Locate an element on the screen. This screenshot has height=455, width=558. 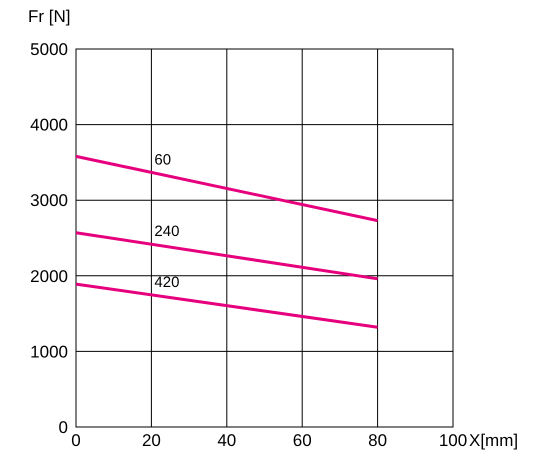
y-axis-title: Fr [N] is located at coordinates (49, 16).